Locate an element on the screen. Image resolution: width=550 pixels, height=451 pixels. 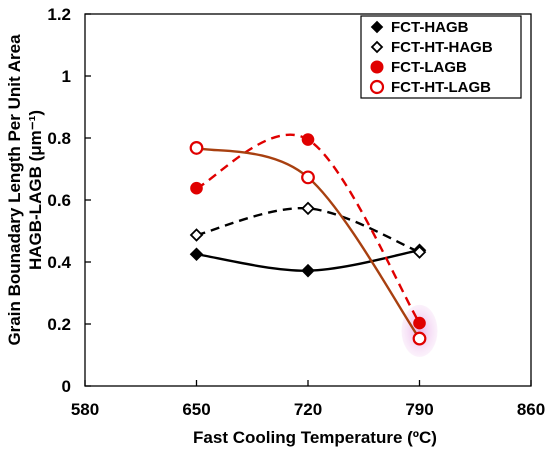
y-tick-label: 0.8 is located at coordinates (59, 138).